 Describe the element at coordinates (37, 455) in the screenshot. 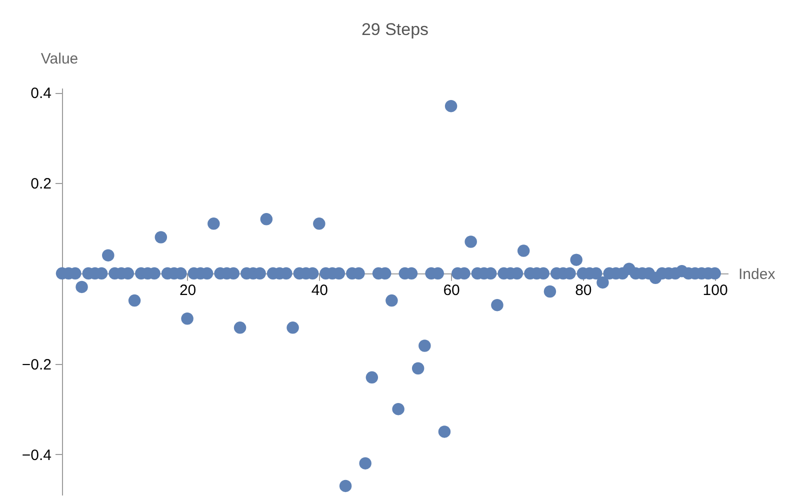

I see `y-tick-label: −0.4` at that location.